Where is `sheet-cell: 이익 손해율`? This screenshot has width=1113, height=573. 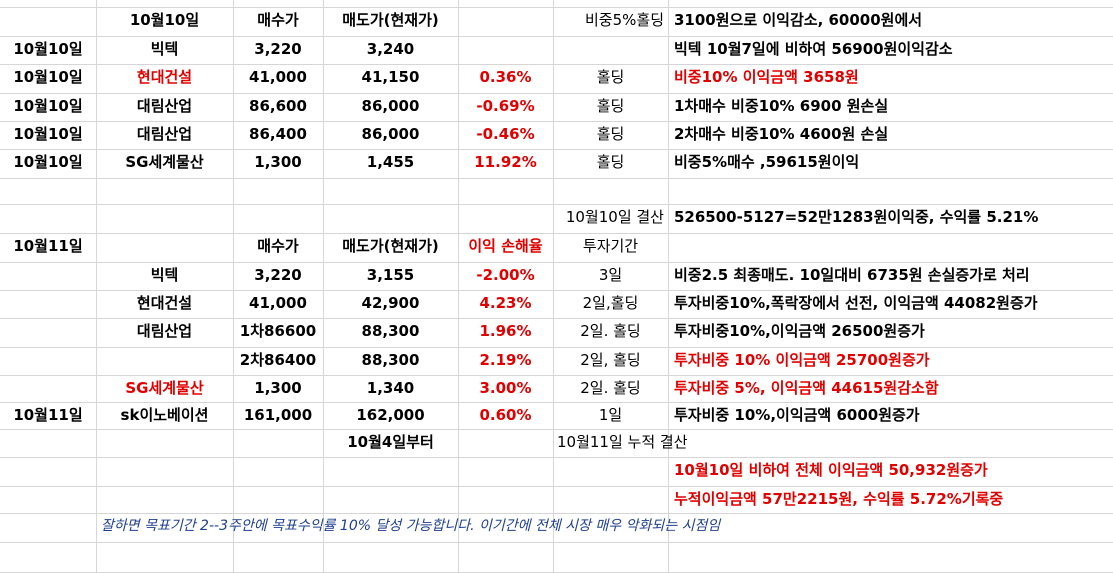
sheet-cell: 이익 손해율 is located at coordinates (505, 246).